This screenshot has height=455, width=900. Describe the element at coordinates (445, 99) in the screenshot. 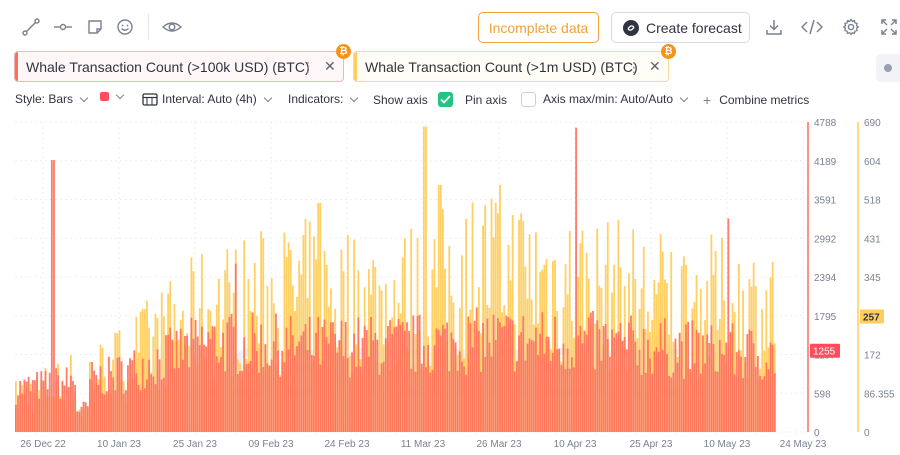

I see `show-axis-checkbox` at that location.